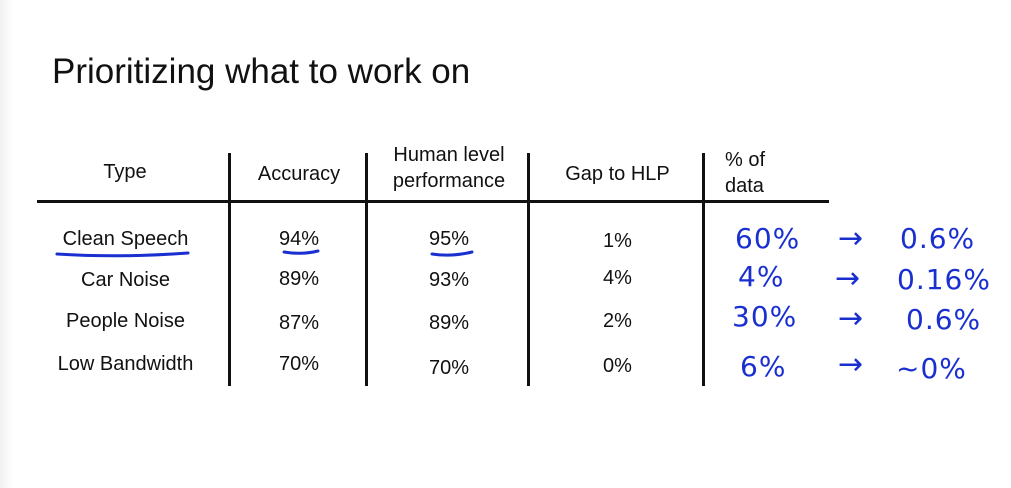  Describe the element at coordinates (449, 239) in the screenshot. I see `row-hlp: 95%` at that location.